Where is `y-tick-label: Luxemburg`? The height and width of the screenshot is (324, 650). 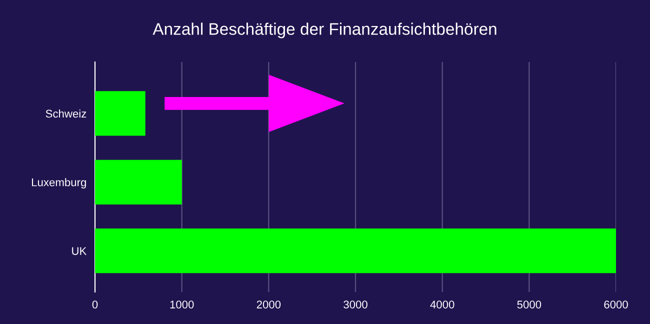
y-tick-label: Luxemburg is located at coordinates (59, 183).